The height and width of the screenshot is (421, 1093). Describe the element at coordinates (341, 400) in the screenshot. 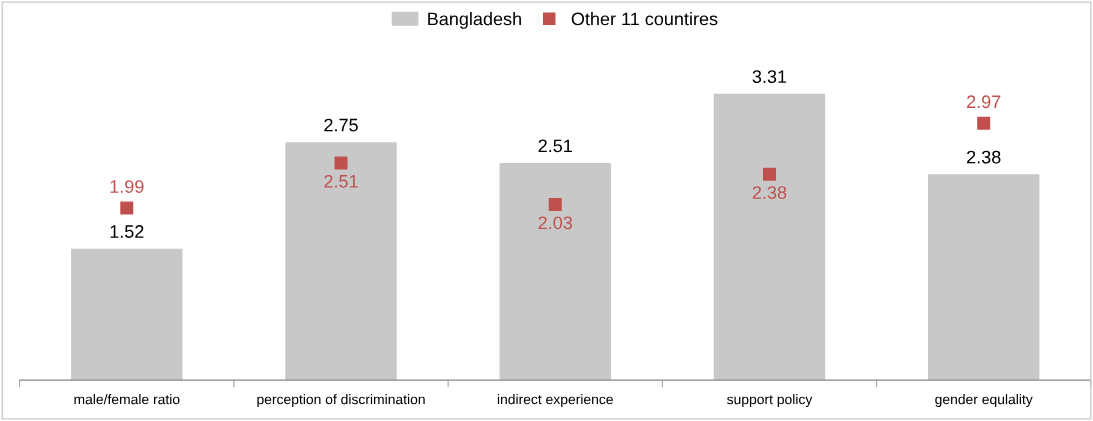

I see `x-tick-label: perception of discrimination` at that location.